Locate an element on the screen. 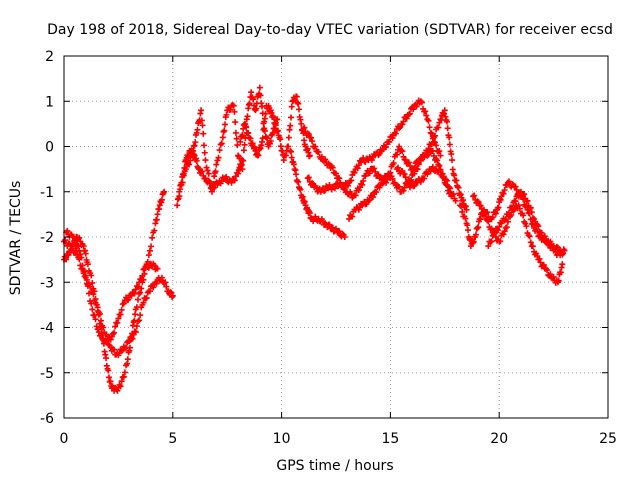 This screenshot has height=480, width=640. y-tick-label: -1 is located at coordinates (47, 193).